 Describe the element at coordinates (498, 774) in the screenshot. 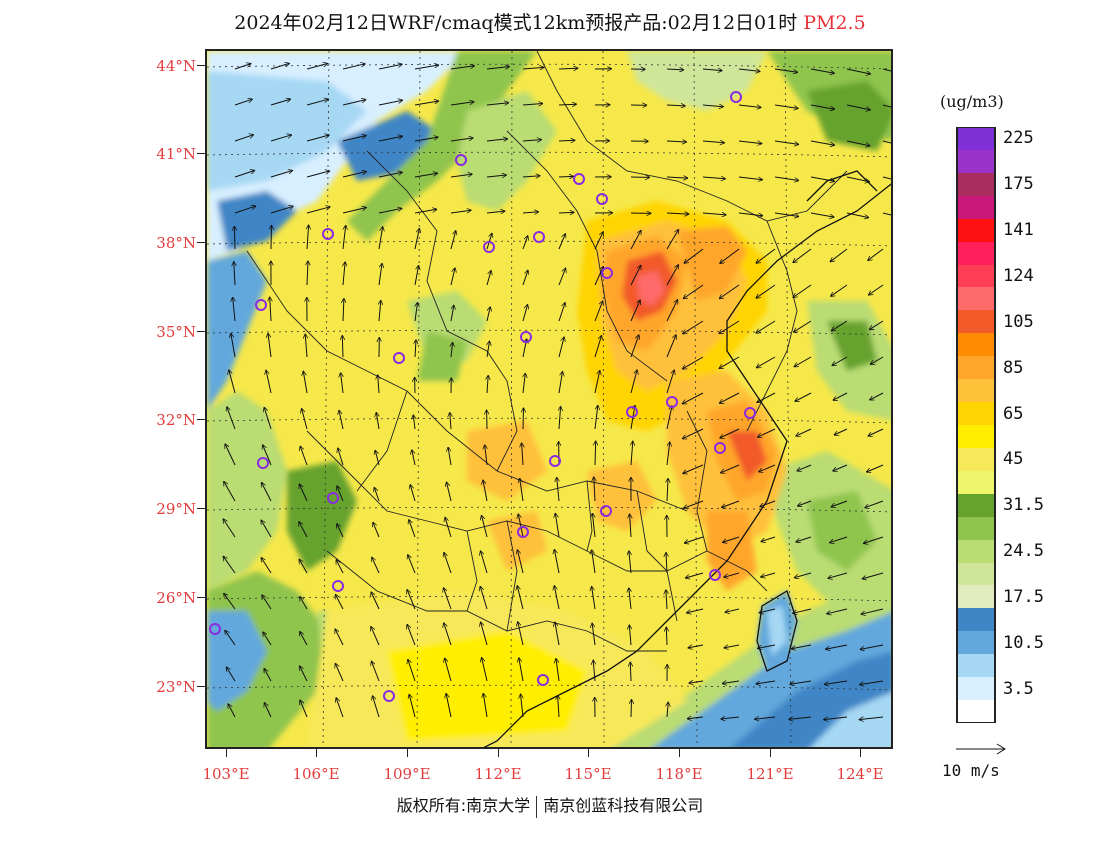

I see `lon-label: 112°E` at that location.